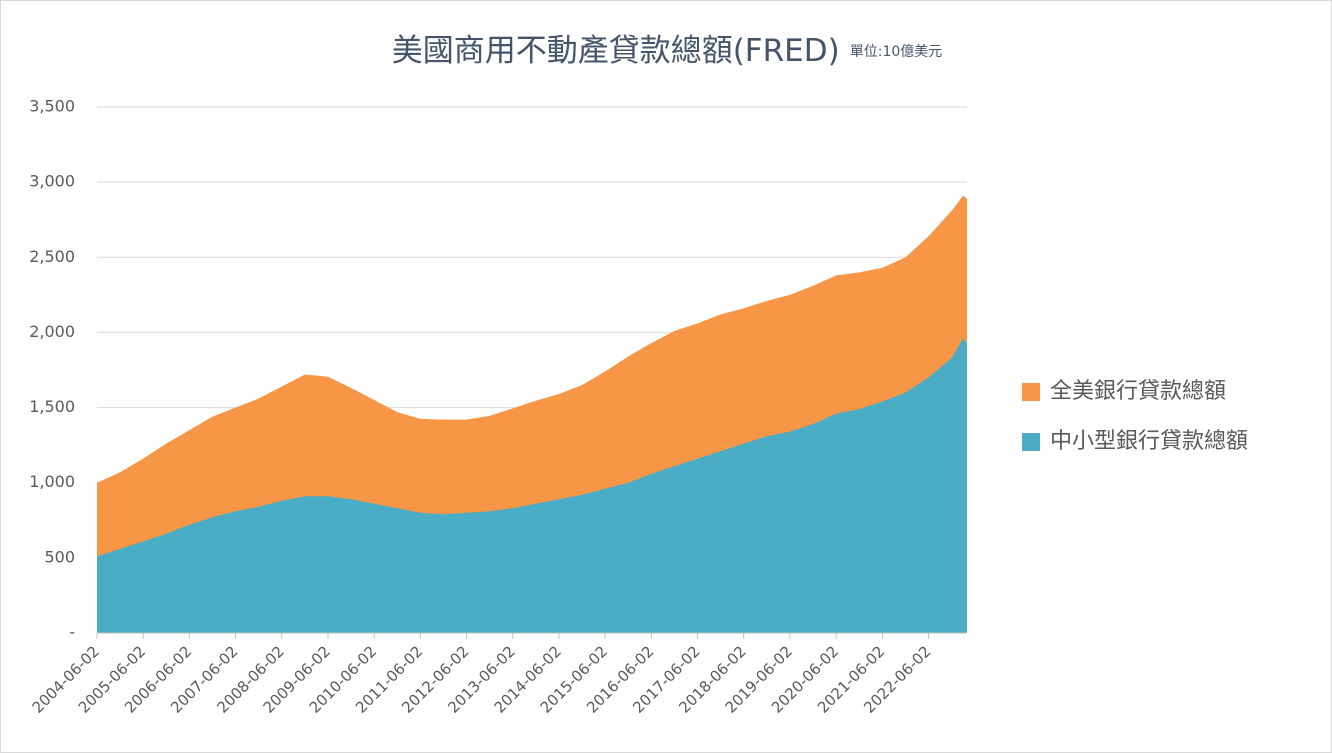 The width and height of the screenshot is (1332, 753). I want to click on y-tick-label: 500, so click(59, 556).